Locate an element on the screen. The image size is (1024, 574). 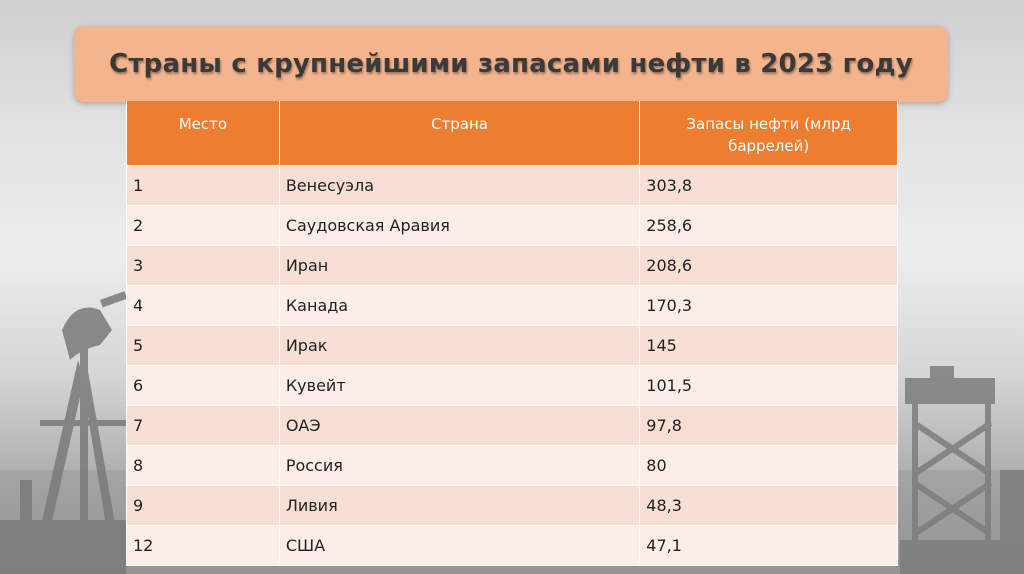
table-row: 8 Россия 80 is located at coordinates (512, 465).